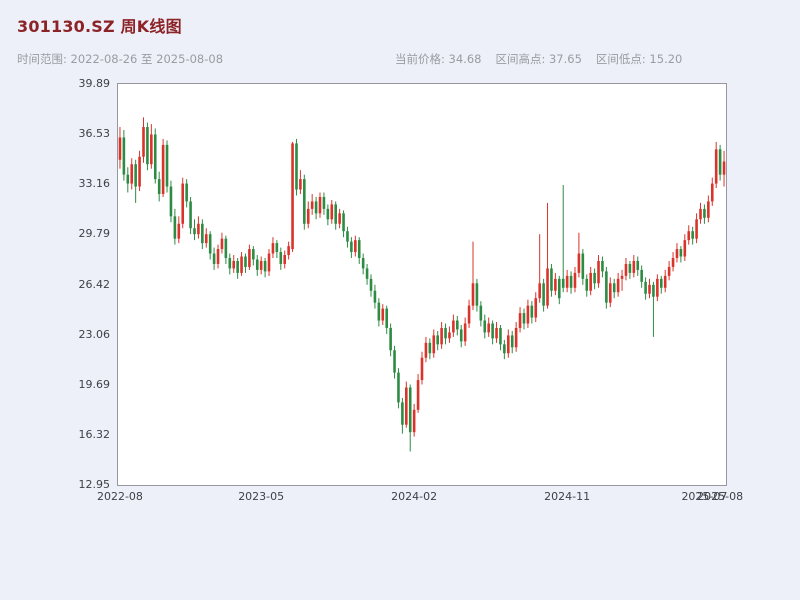  Describe the element at coordinates (94, 133) in the screenshot. I see `y-tick-label: 36.53` at that location.